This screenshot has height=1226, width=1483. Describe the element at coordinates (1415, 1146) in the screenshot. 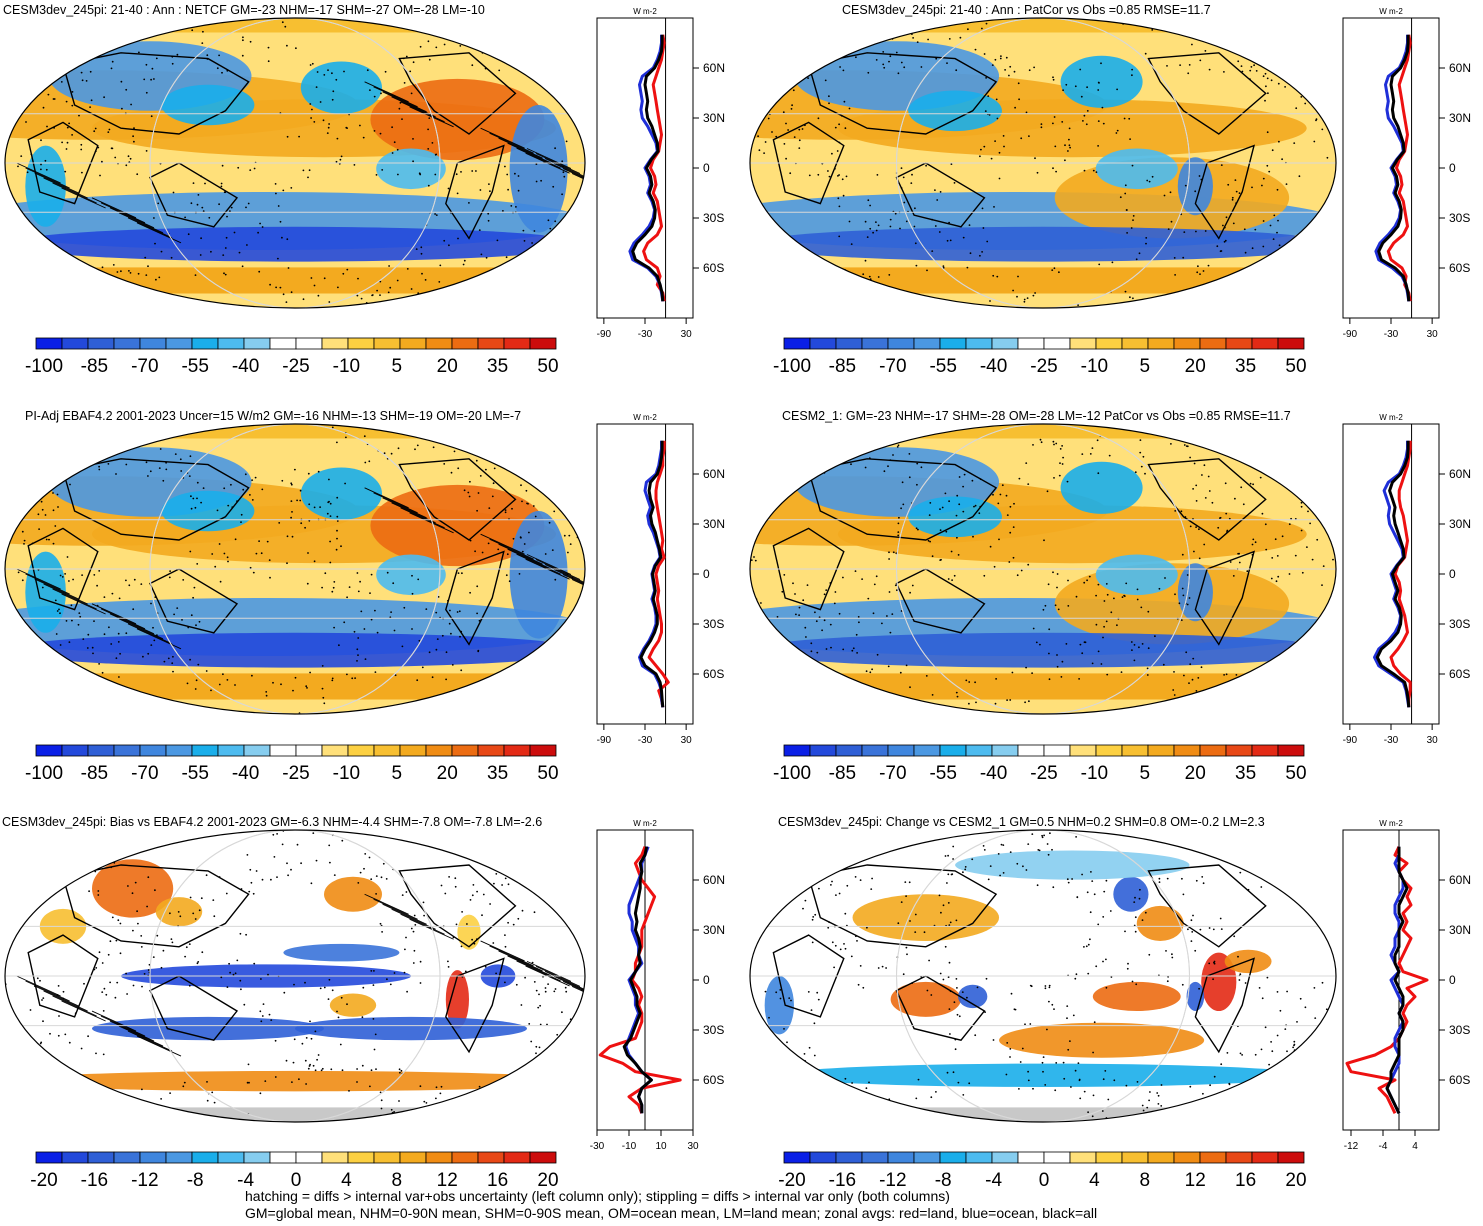

I see `x-tick-label: 4` at that location.